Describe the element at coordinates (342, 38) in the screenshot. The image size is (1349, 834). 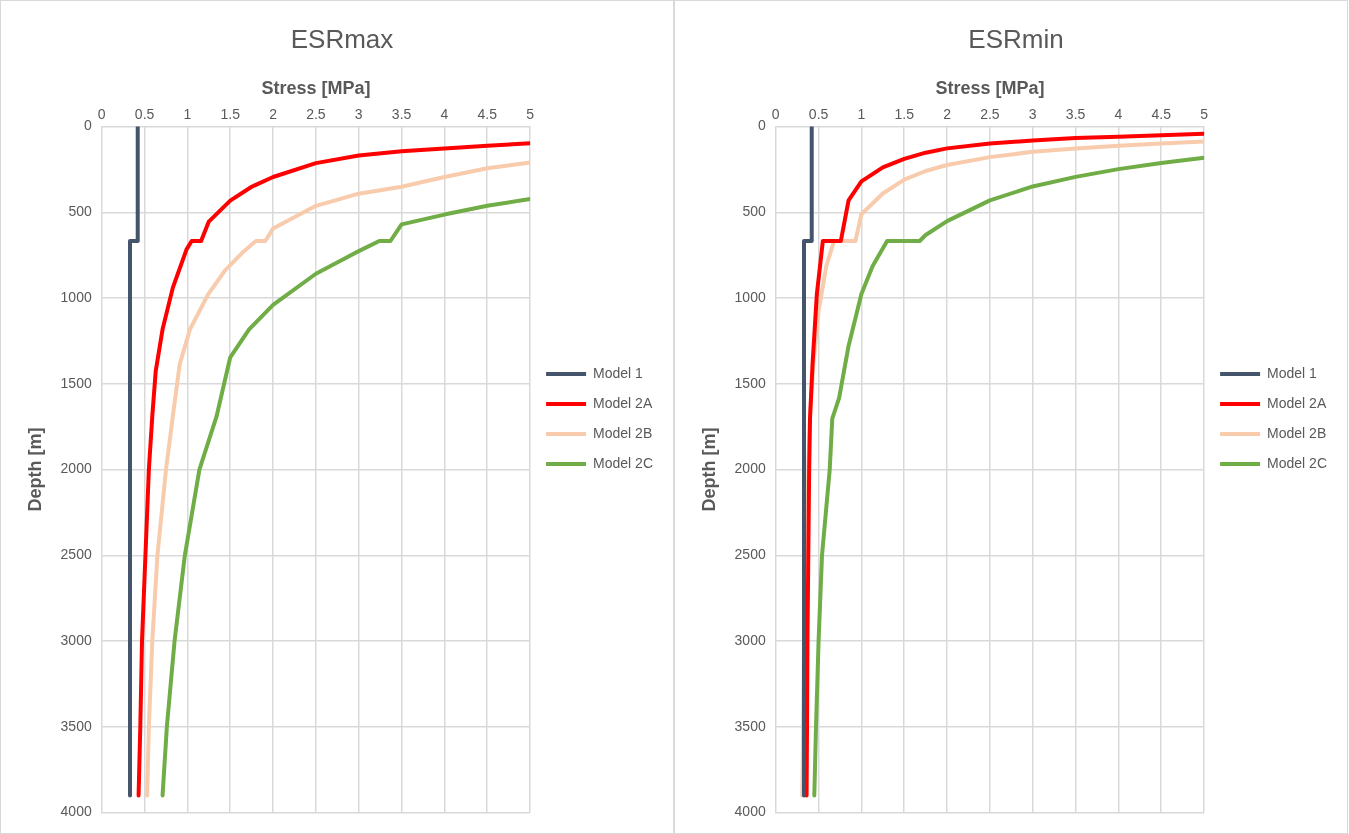
I see `chart-title: ESRmax` at that location.